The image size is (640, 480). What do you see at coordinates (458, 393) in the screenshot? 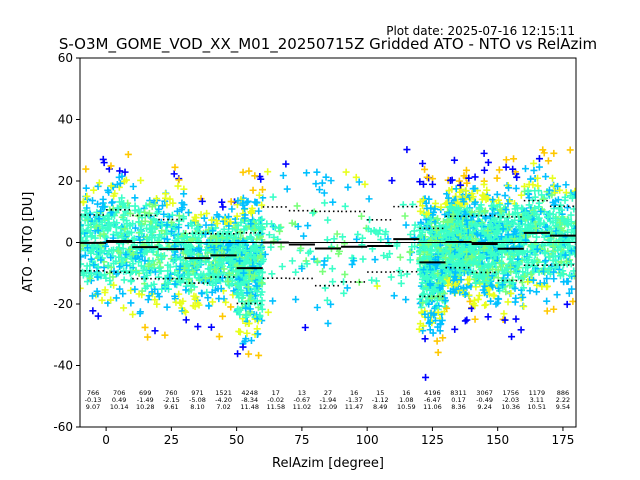
I see `bin-n-label-14: 8311` at bounding box center [458, 393].